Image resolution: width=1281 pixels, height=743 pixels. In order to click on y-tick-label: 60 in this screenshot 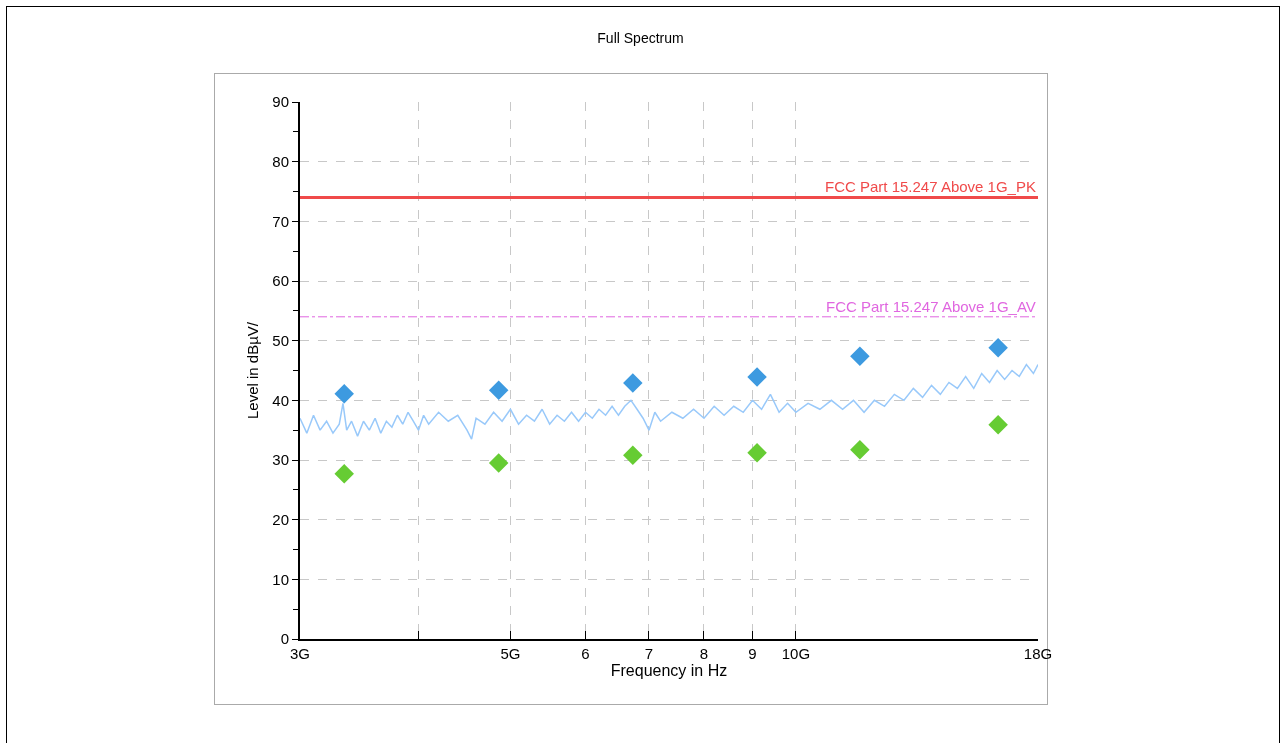, I will do `click(280, 281)`.